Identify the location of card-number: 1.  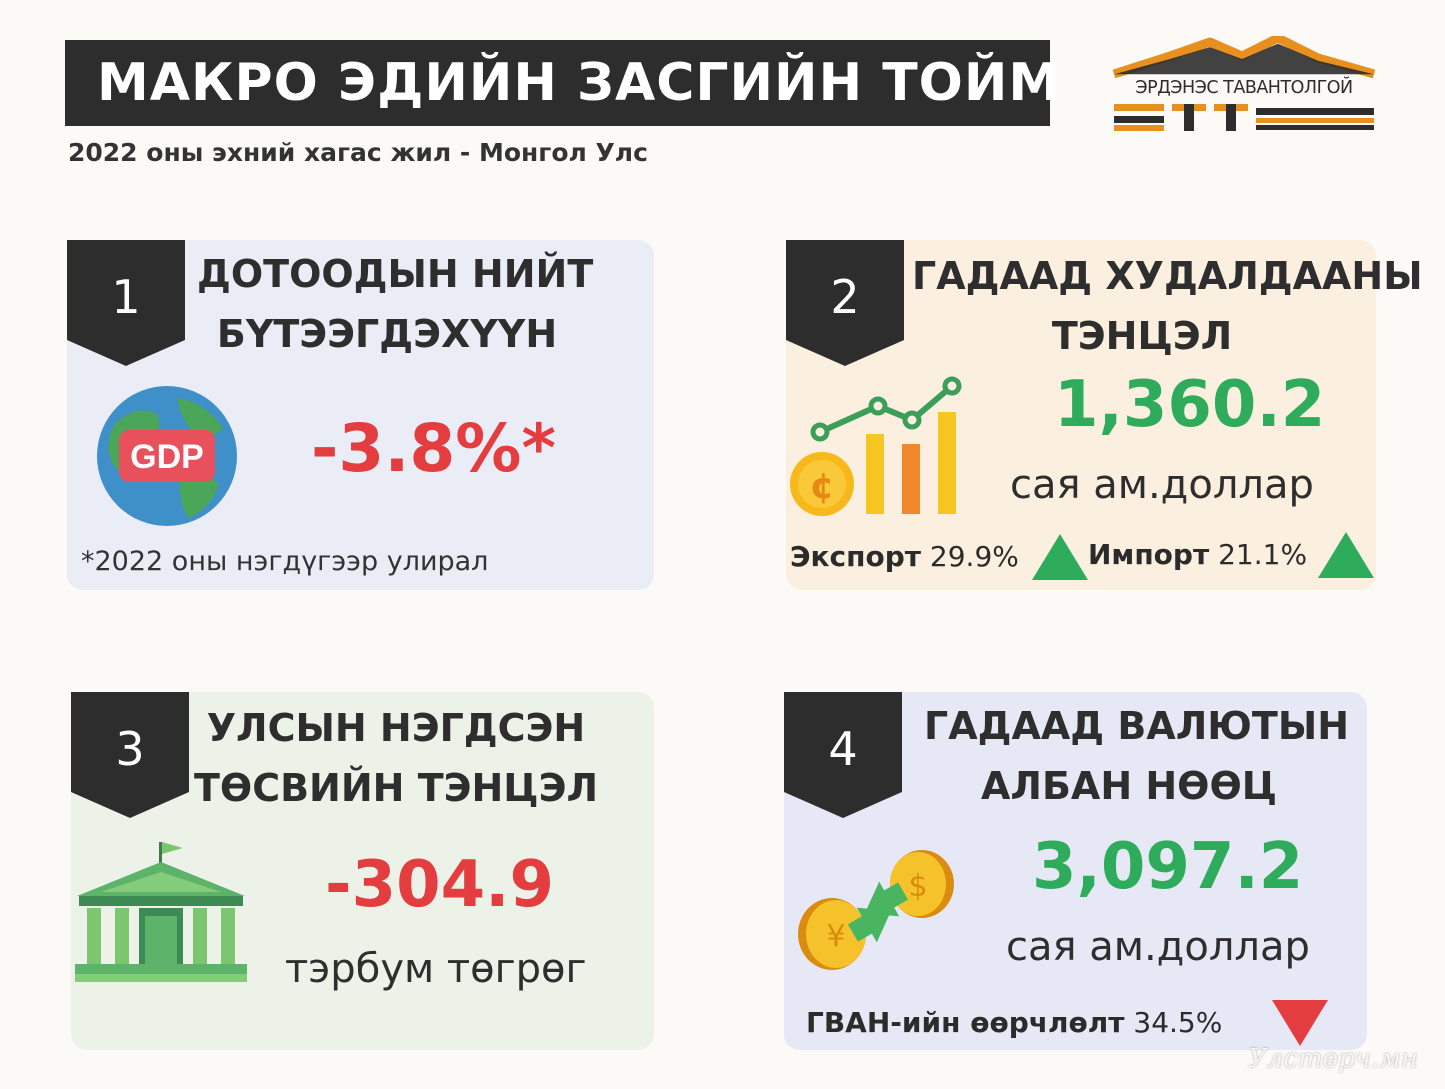
(126, 297).